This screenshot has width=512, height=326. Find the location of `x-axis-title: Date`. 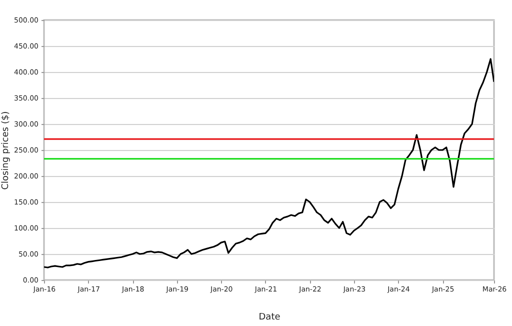

x-axis-title: Date is located at coordinates (269, 317).